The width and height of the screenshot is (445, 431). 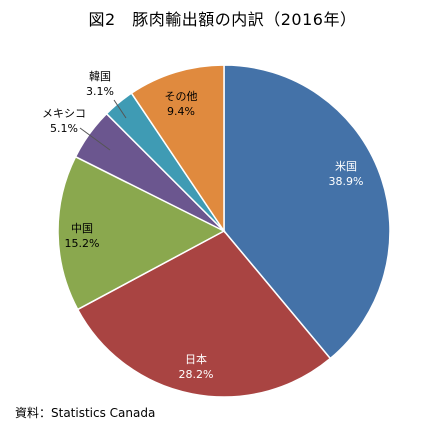 I want to click on slice-value-3: 5.1%, so click(x=64, y=128).